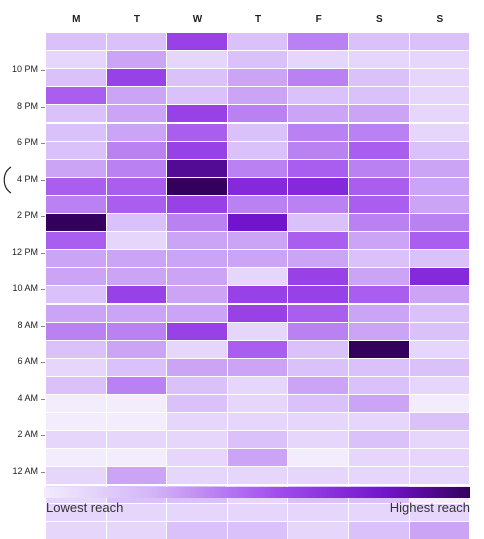 The height and width of the screenshot is (539, 484). Describe the element at coordinates (318, 19) in the screenshot. I see `day-label: F` at that location.